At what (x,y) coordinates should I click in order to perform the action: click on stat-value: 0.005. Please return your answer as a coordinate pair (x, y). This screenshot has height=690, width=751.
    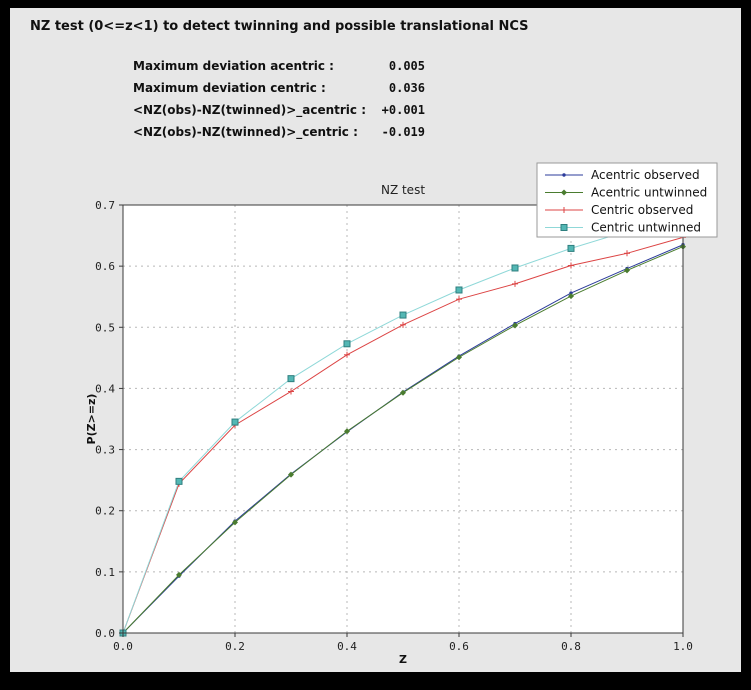
    Looking at the image, I should click on (406, 66).